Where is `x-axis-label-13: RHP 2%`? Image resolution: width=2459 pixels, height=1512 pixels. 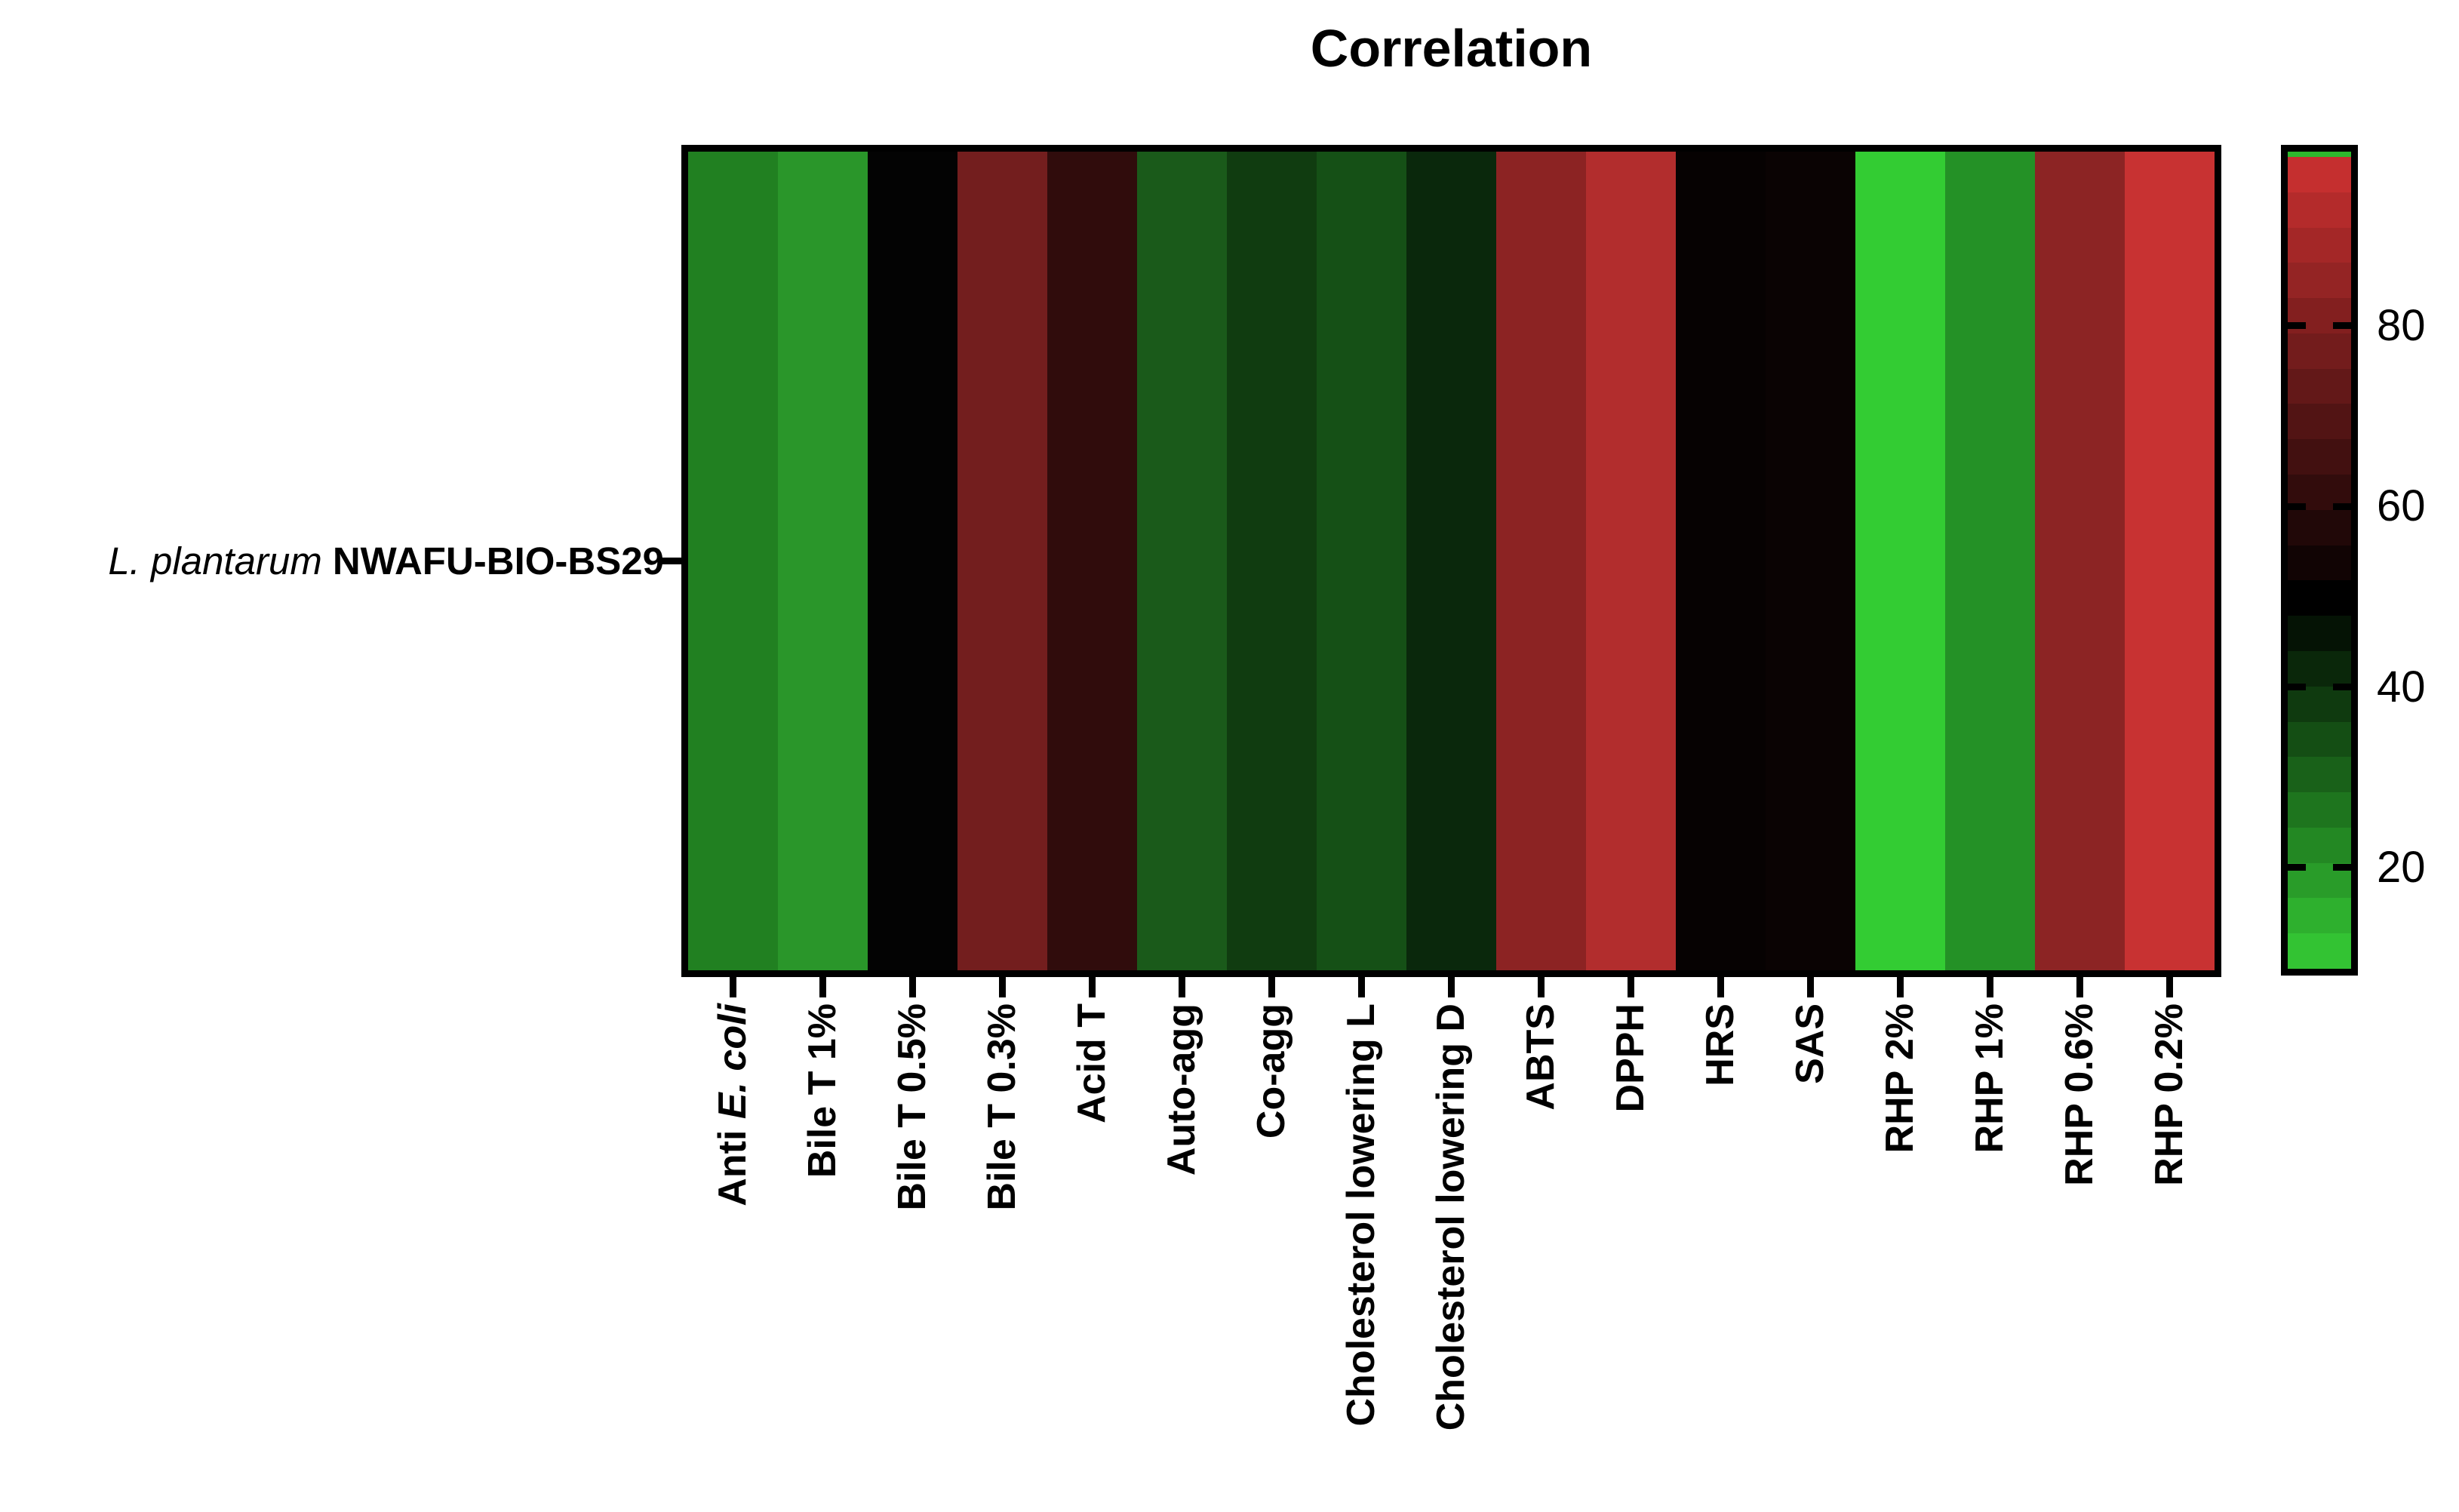
x-axis-label-13: RHP 2% is located at coordinates (1899, 1078).